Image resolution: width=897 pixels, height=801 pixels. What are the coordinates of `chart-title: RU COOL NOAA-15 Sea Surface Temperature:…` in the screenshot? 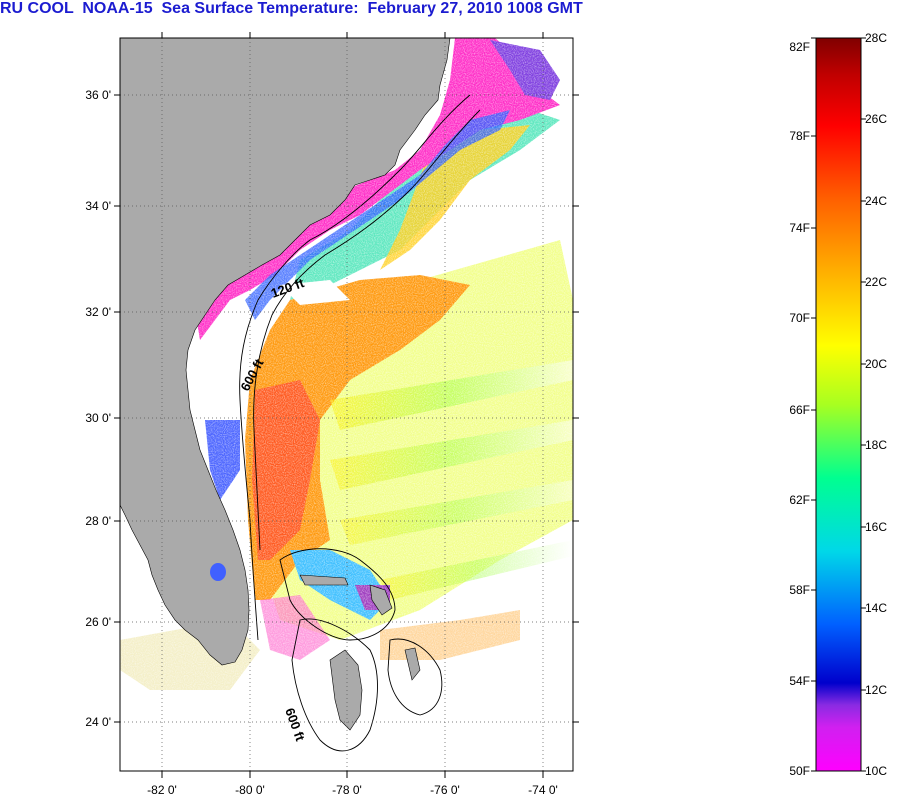 It's located at (291, 8).